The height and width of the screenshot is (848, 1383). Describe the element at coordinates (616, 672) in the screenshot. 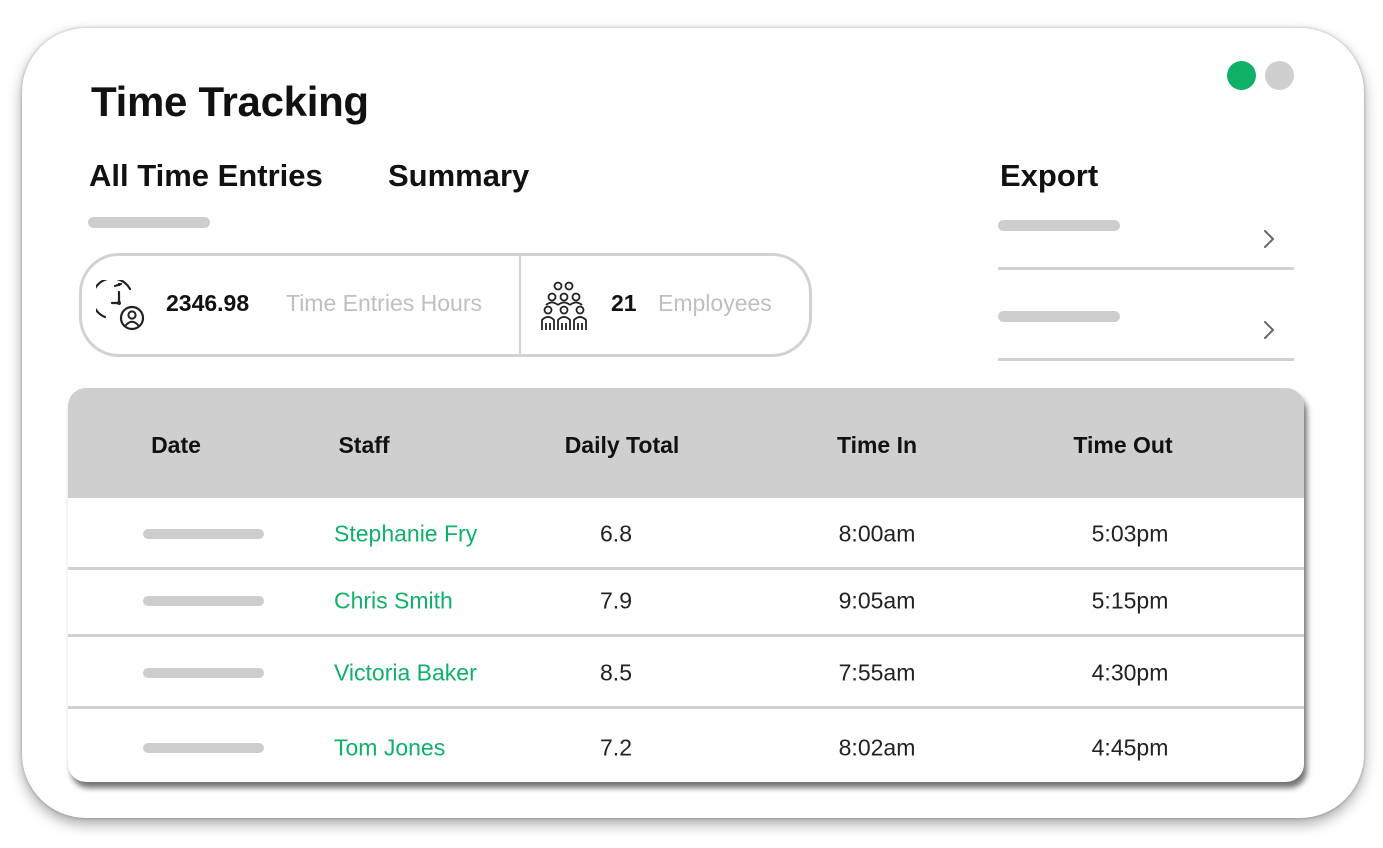

I see `daily-total: 8.5` at that location.